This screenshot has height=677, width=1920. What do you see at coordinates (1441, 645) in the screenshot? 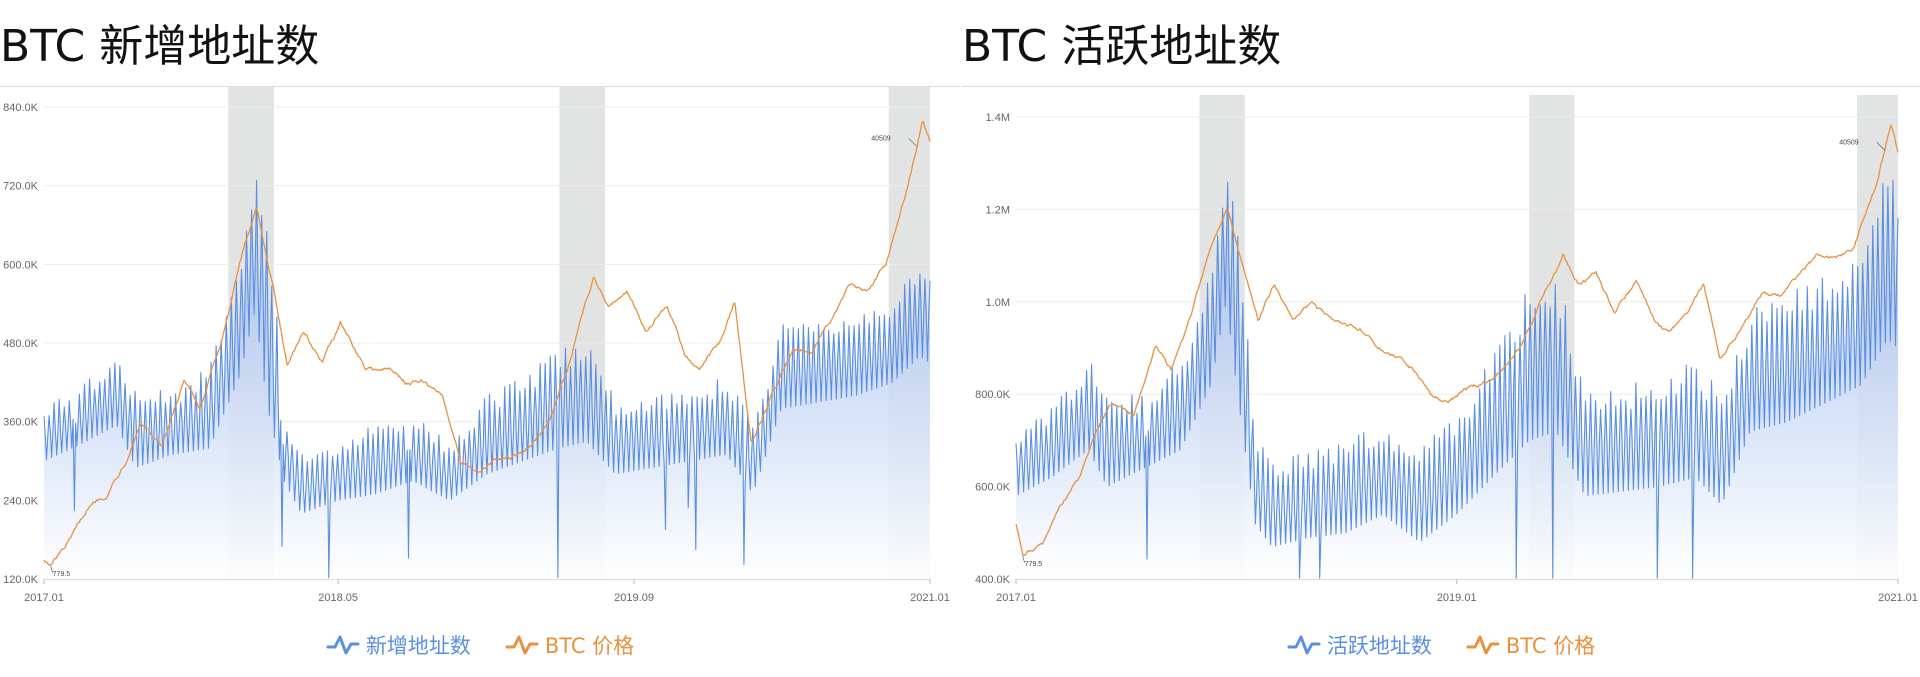
I see `legend: 活跃地址数 BTC 价格` at bounding box center [1441, 645].